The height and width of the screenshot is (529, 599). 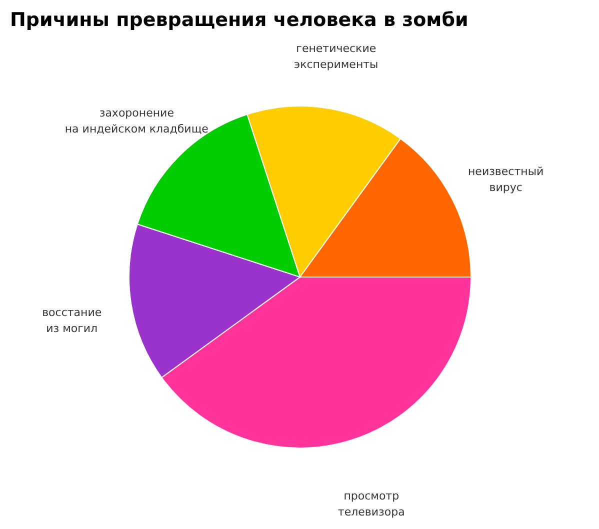 What do you see at coordinates (239, 20) in the screenshot?
I see `chart-title: Причины превращения человека в зомби` at bounding box center [239, 20].